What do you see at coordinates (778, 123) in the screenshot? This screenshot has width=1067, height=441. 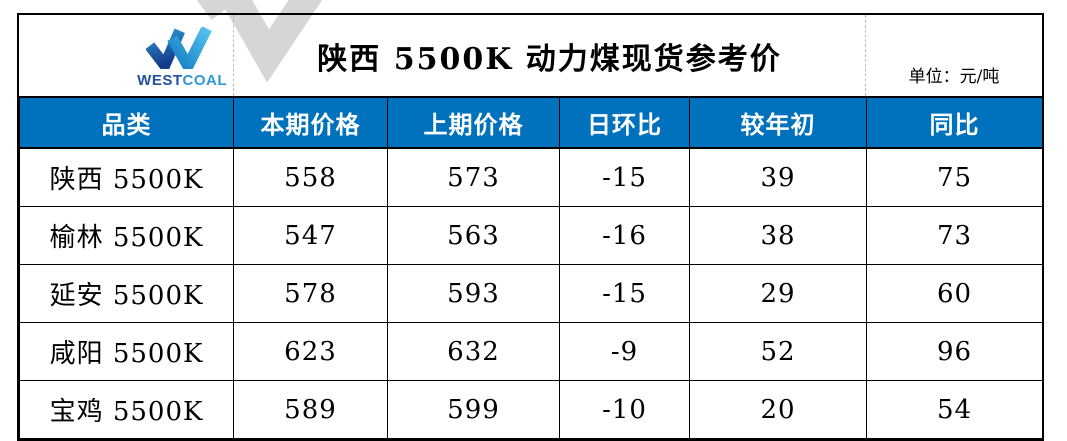 I see `col-header-ytd-change: 较年初` at bounding box center [778, 123].